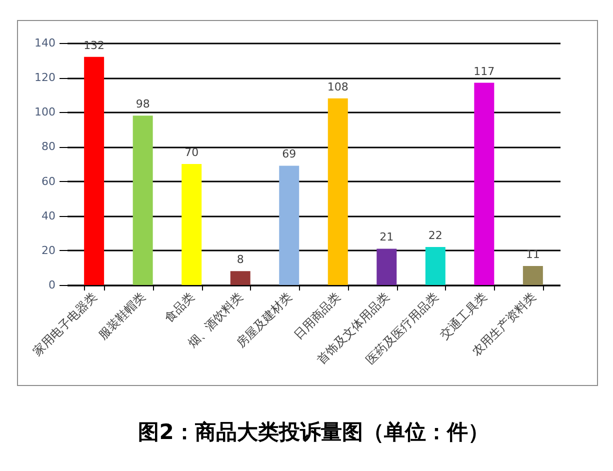 The image size is (613, 471). What do you see at coordinates (337, 87) in the screenshot?
I see `data-label: 108` at bounding box center [337, 87].